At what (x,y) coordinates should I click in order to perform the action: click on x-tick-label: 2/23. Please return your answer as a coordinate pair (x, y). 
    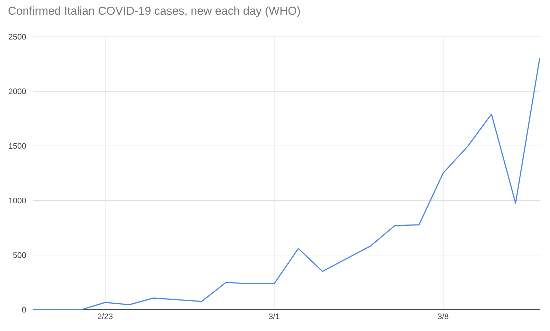
    Looking at the image, I should click on (105, 317).